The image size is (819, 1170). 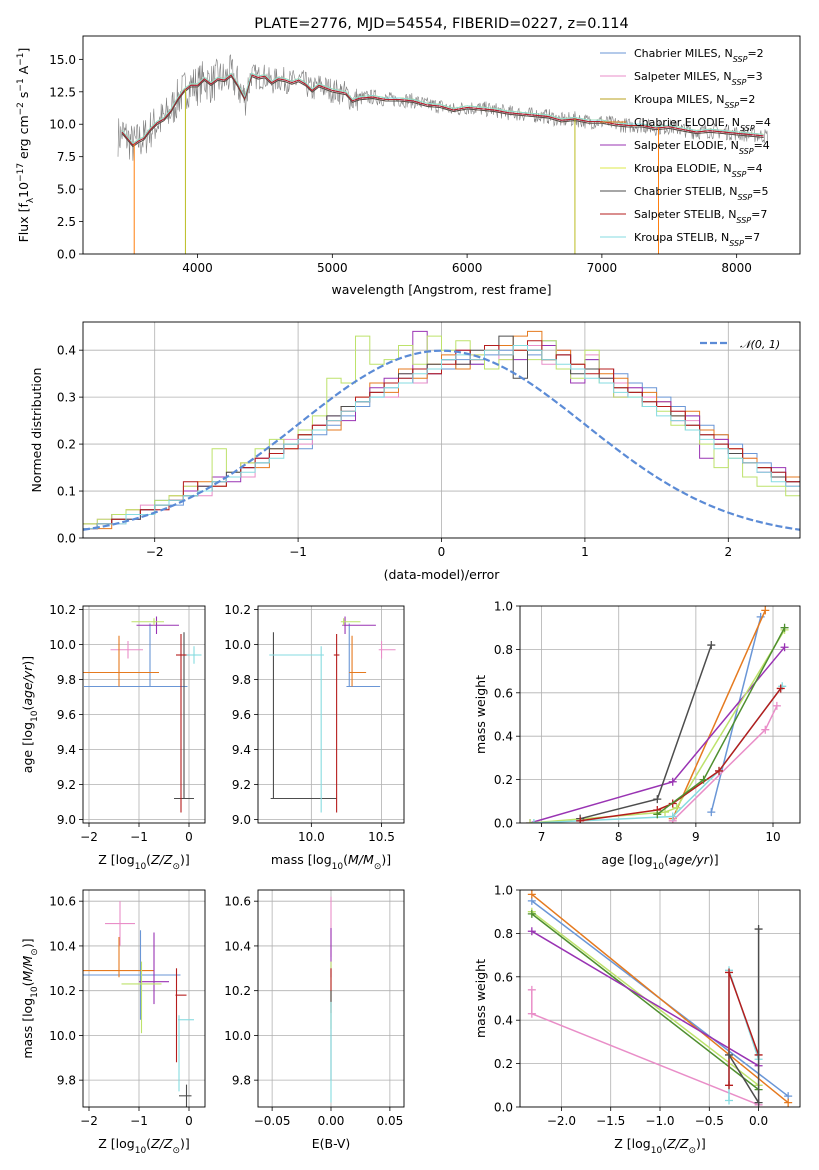 I want to click on legend-label: Chabrier MILES, NSSP=2, so click(x=699, y=55).